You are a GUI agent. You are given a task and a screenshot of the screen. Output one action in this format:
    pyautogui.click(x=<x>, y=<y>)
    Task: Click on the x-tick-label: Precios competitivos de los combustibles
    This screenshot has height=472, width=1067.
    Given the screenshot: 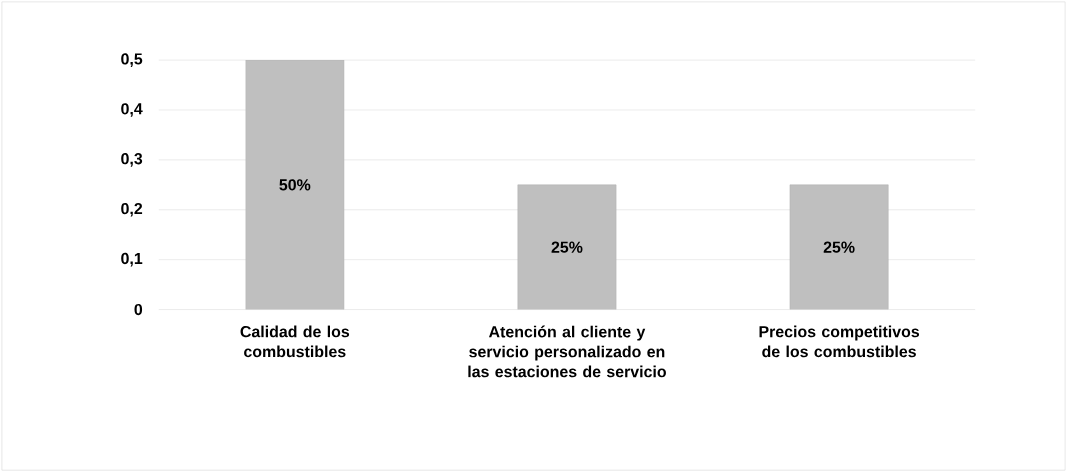 What is the action you would take?
    pyautogui.click(x=839, y=341)
    